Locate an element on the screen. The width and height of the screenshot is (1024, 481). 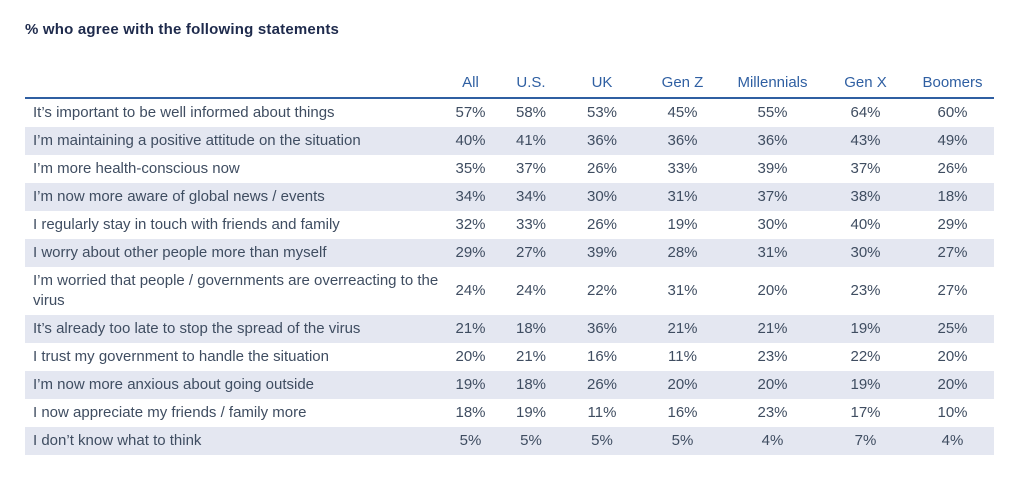
statement-cell: I’m more health-conscious now is located at coordinates (136, 168).